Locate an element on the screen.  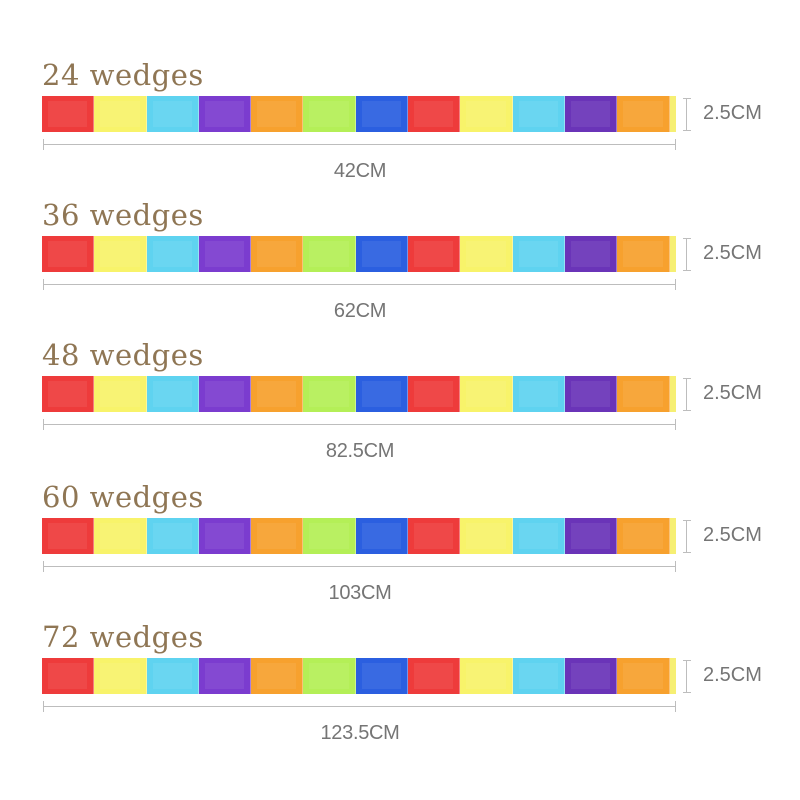
length-label: 123.5CM is located at coordinates (360, 733).